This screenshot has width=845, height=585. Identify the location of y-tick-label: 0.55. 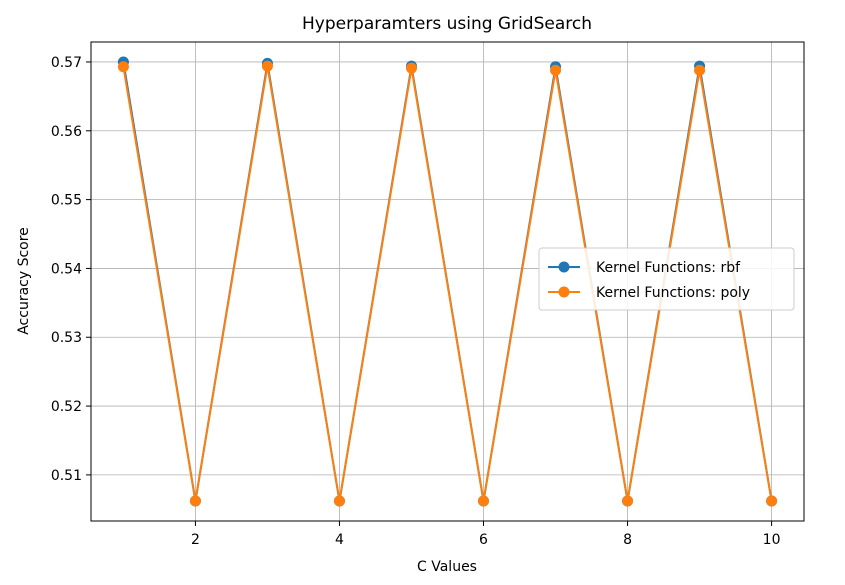
(66, 201).